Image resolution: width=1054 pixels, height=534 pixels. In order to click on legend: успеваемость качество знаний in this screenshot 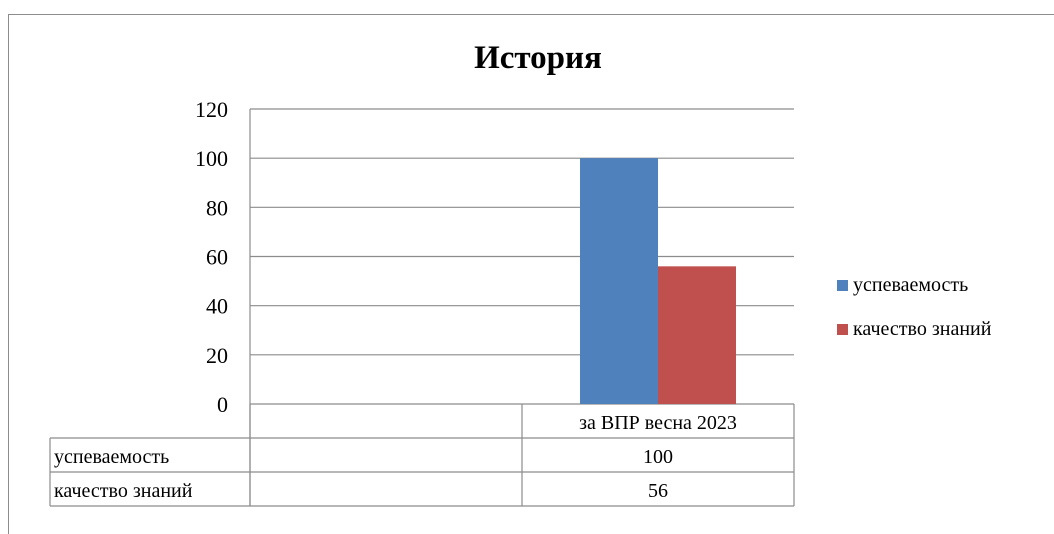, I will do `click(914, 307)`.